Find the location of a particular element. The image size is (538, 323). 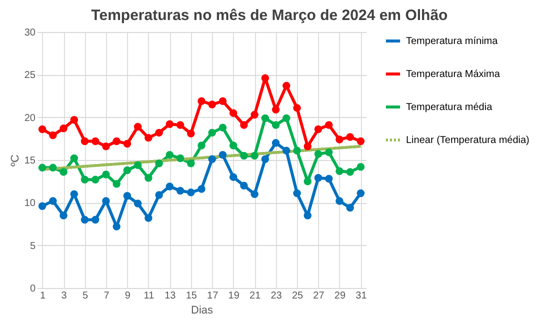

legend-label: Linear (Temperatura média) is located at coordinates (468, 140).